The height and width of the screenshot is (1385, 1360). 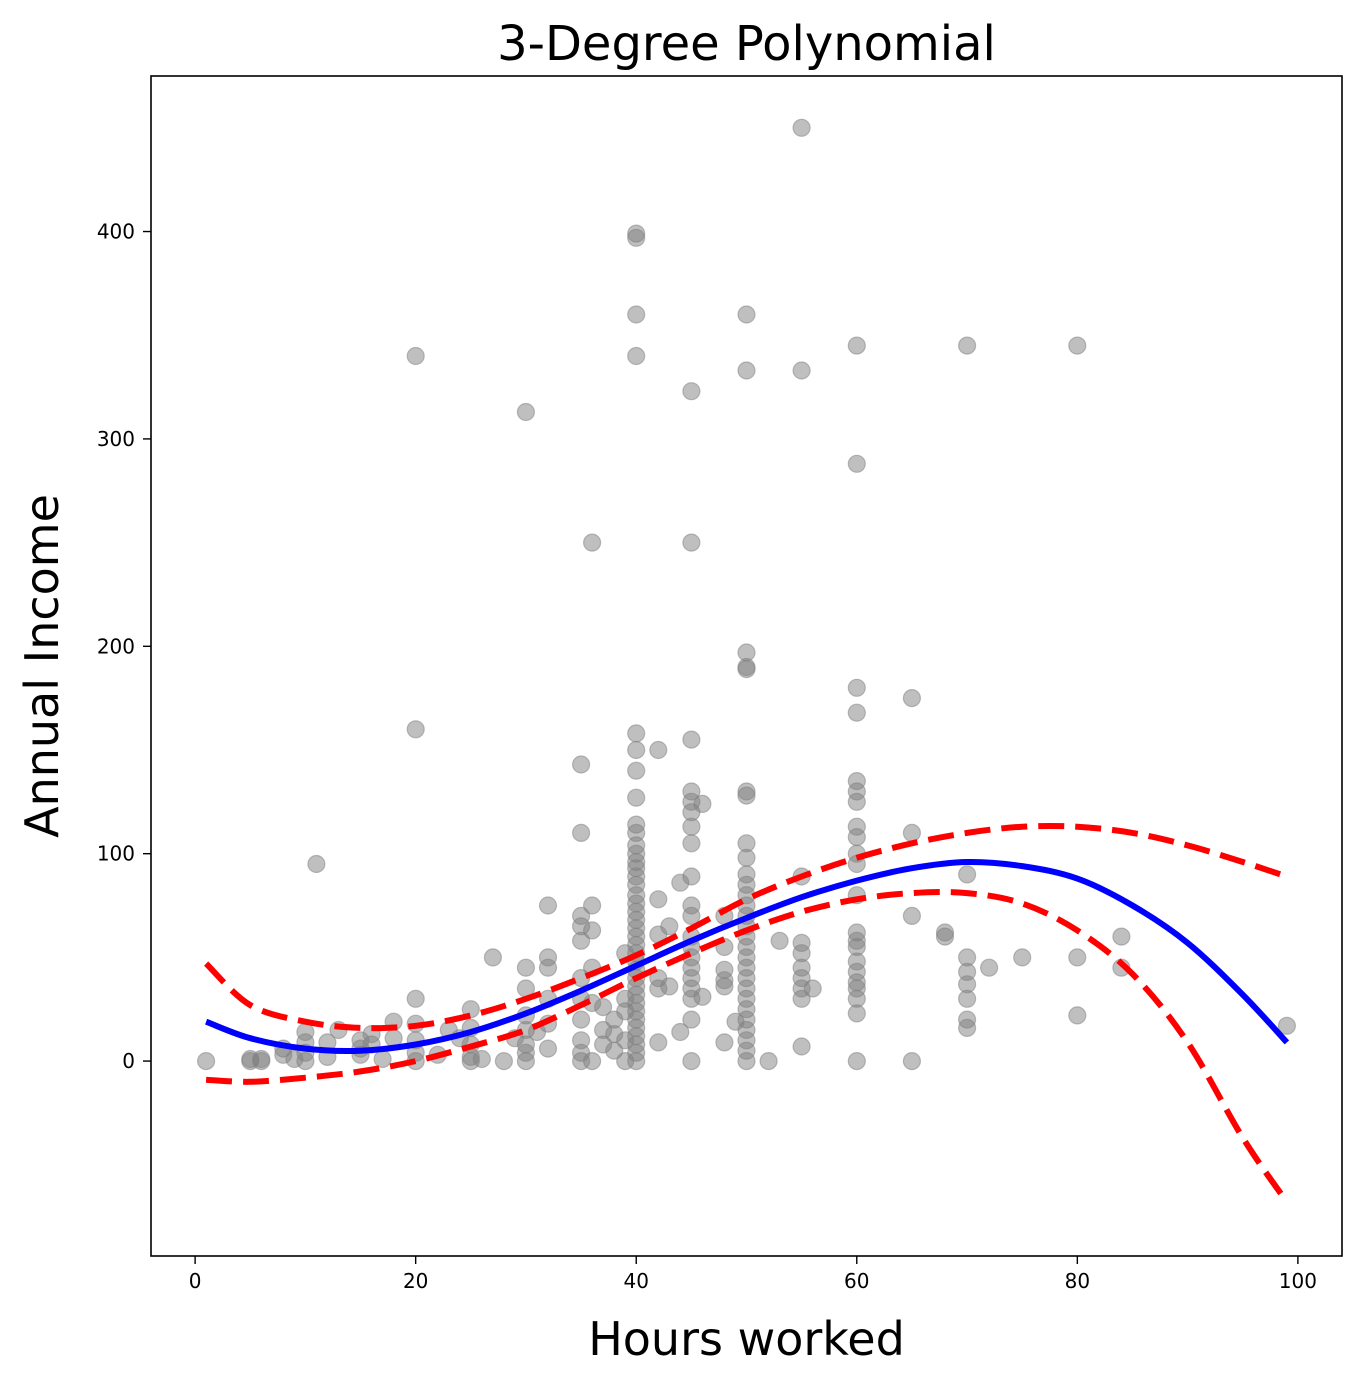 I want to click on chart-title: 3-Degree Polynomial, so click(x=746, y=44).